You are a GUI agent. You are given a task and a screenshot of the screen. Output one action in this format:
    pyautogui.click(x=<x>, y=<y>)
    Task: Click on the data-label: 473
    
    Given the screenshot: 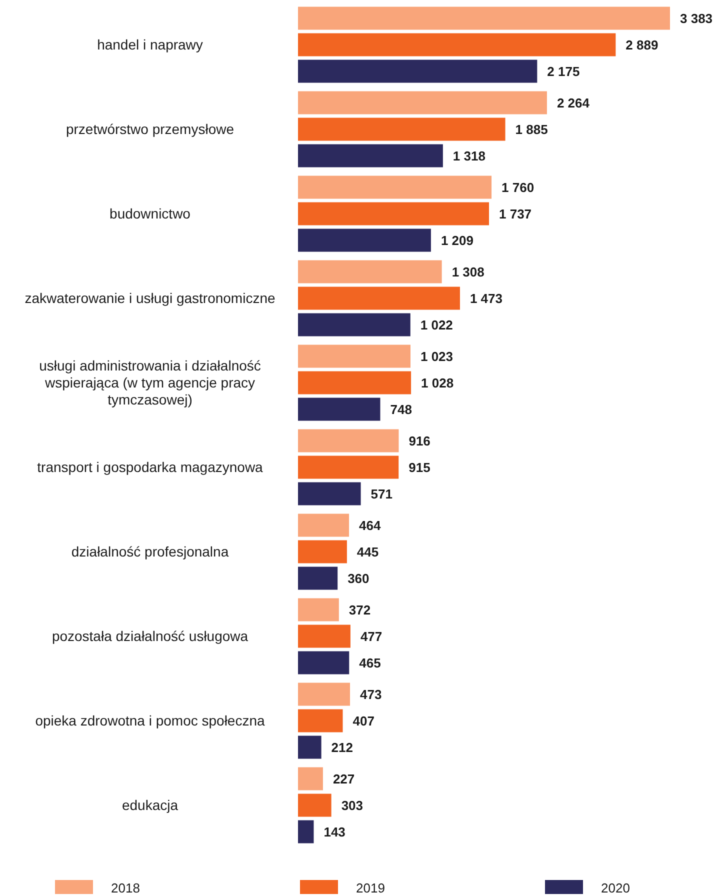 What is the action you would take?
    pyautogui.click(x=371, y=694)
    